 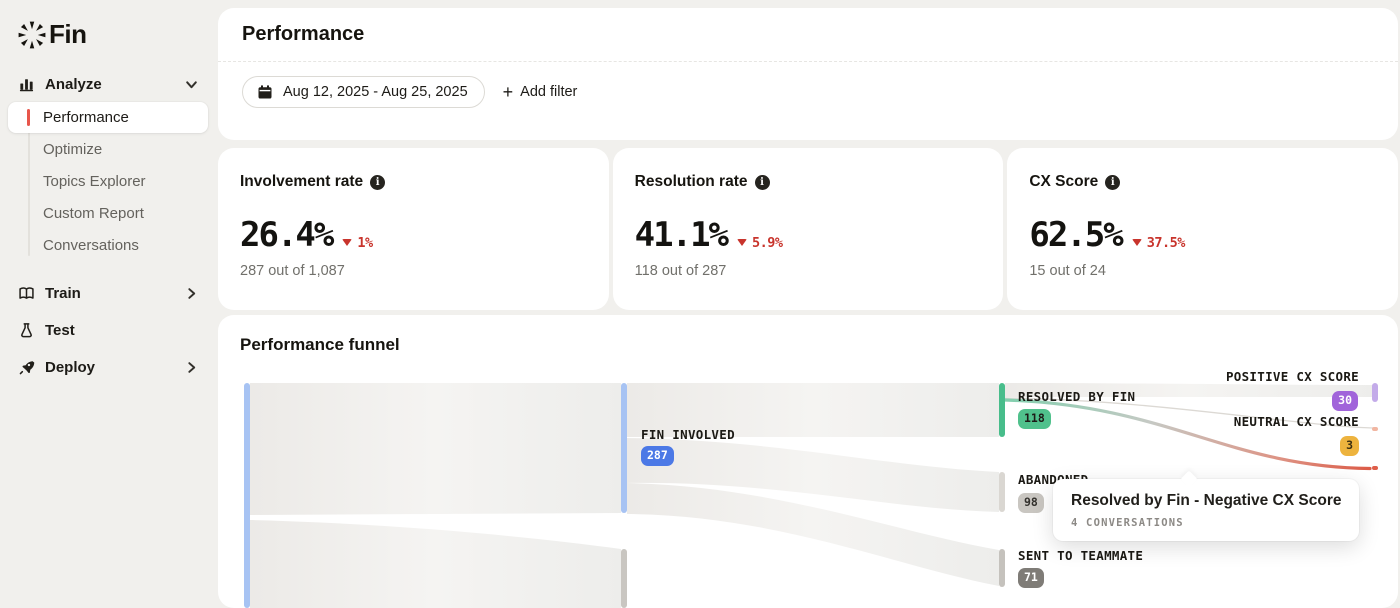 I want to click on sidebar-item-label: Conversations, so click(x=91, y=245).